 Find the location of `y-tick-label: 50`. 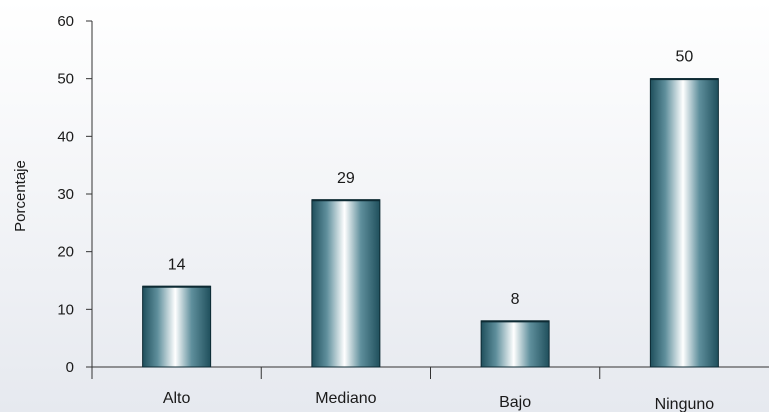

y-tick-label: 50 is located at coordinates (65, 79).